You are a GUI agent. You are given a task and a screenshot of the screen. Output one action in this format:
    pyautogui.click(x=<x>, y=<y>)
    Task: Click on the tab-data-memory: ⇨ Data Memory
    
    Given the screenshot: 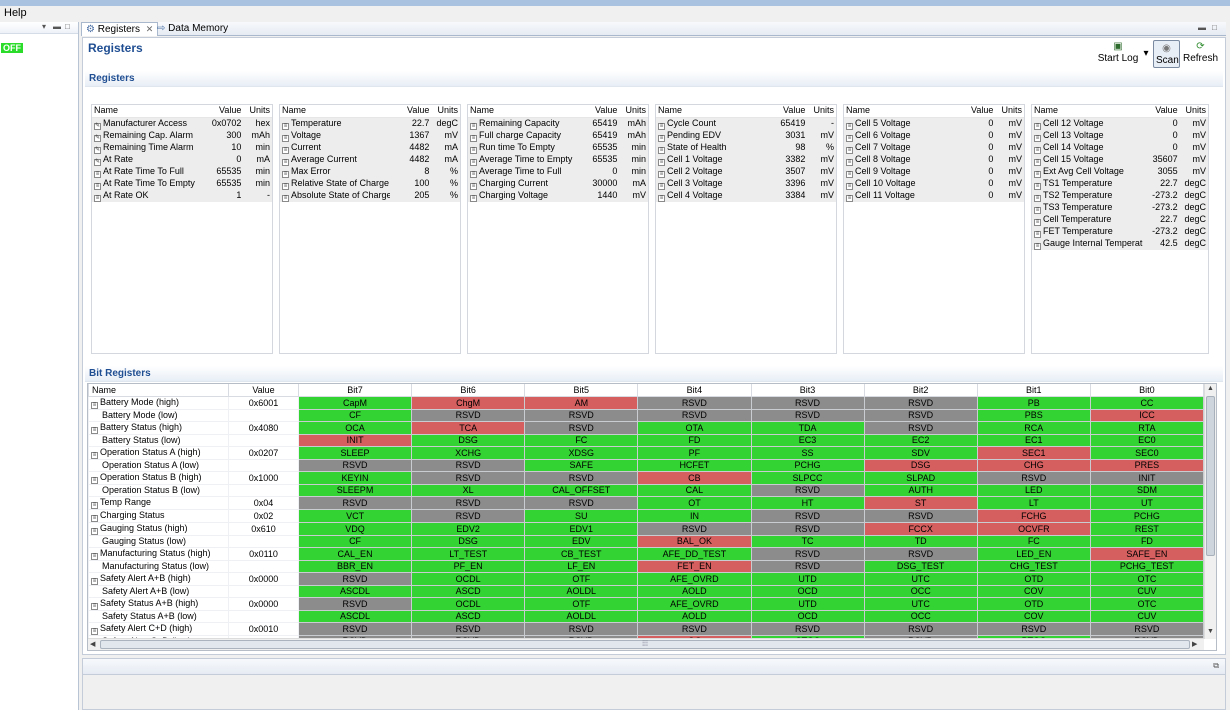 What is the action you would take?
    pyautogui.click(x=192, y=29)
    